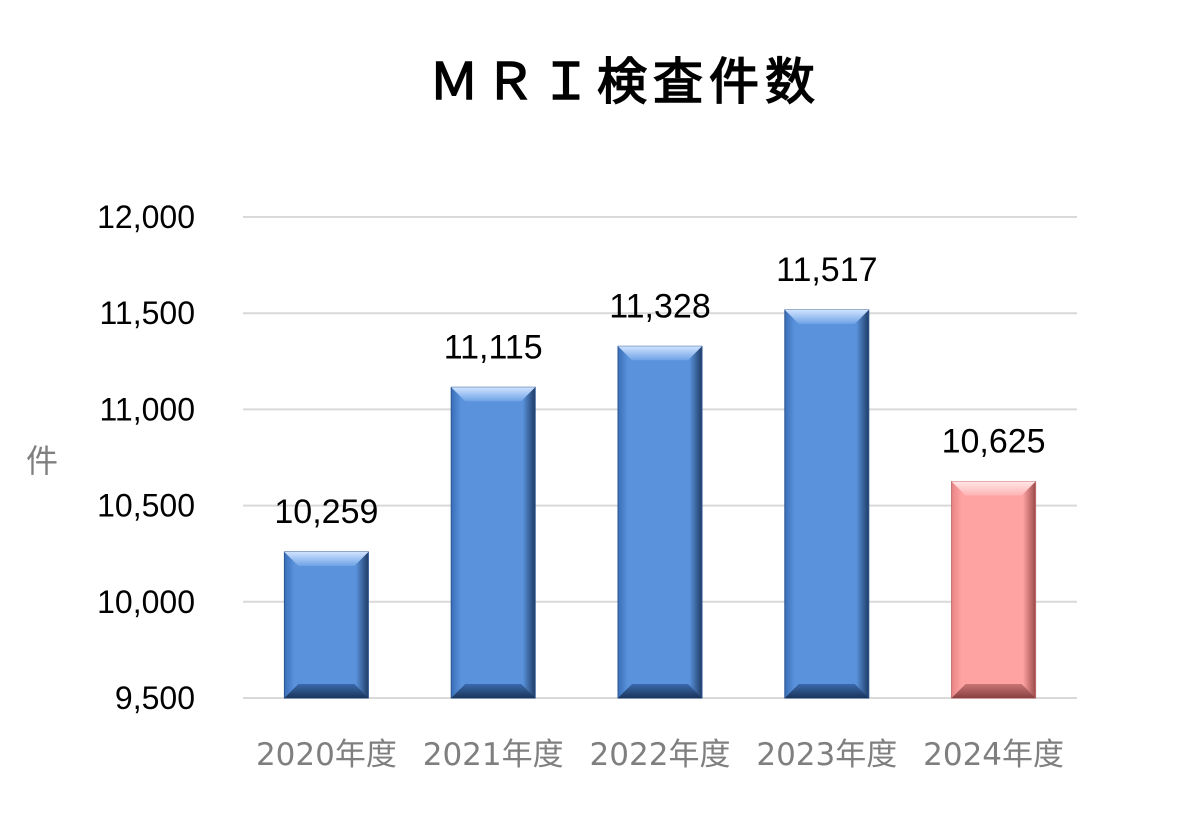 This screenshot has height=816, width=1200. I want to click on x-tick-label: 2022年度, so click(660, 755).